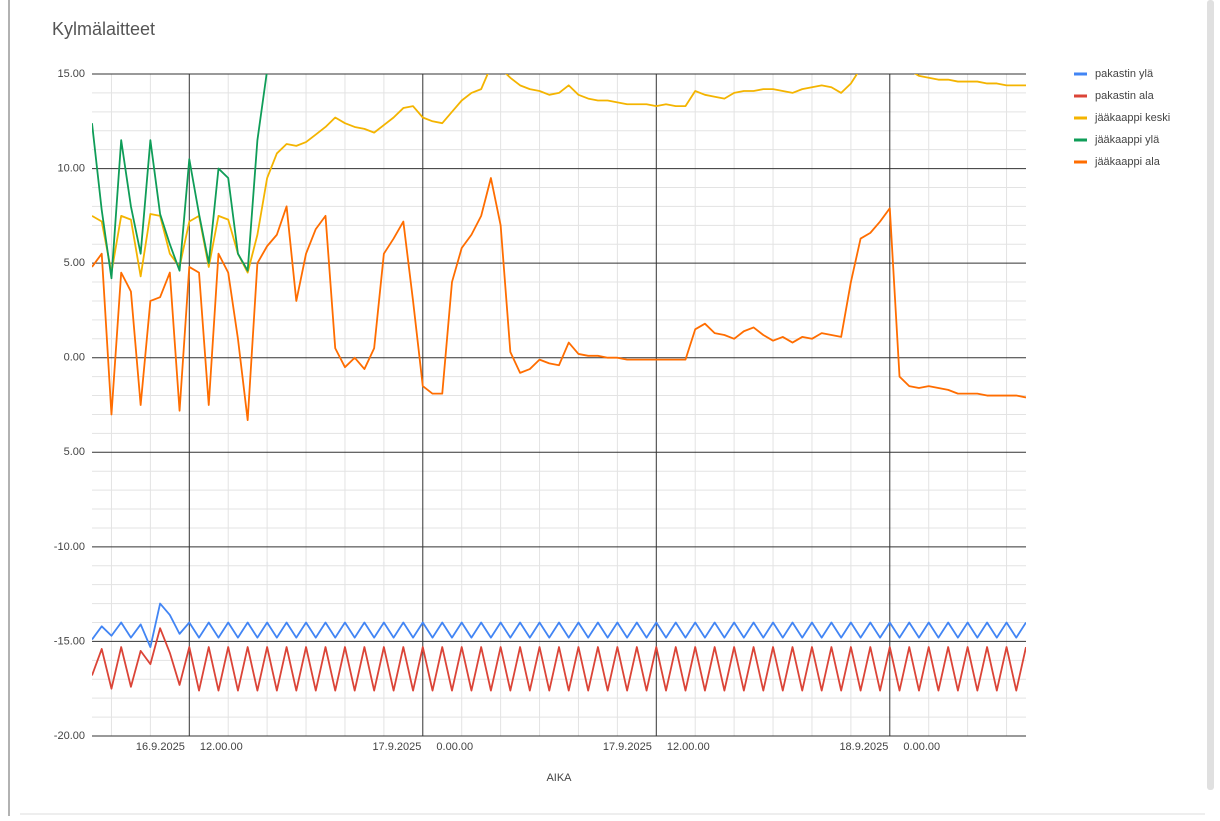 The width and height of the screenshot is (1220, 821). What do you see at coordinates (889, 747) in the screenshot?
I see `x-tick-label: 18.9.2025 0.00.00` at bounding box center [889, 747].